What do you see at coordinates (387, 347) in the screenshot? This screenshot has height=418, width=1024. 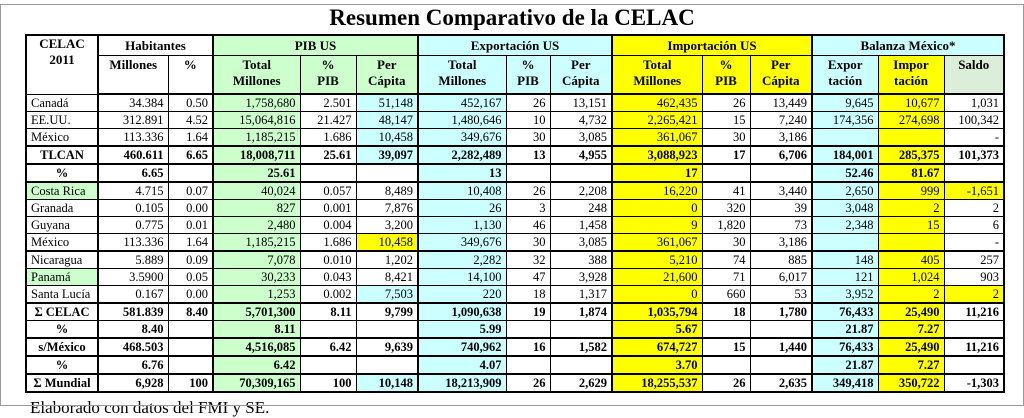 I see `table-cell: 9,639` at bounding box center [387, 347].